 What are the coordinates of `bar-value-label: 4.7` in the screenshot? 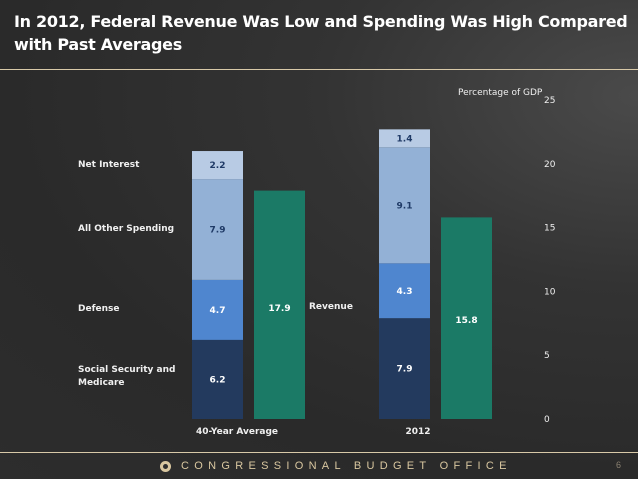 It's located at (218, 311).